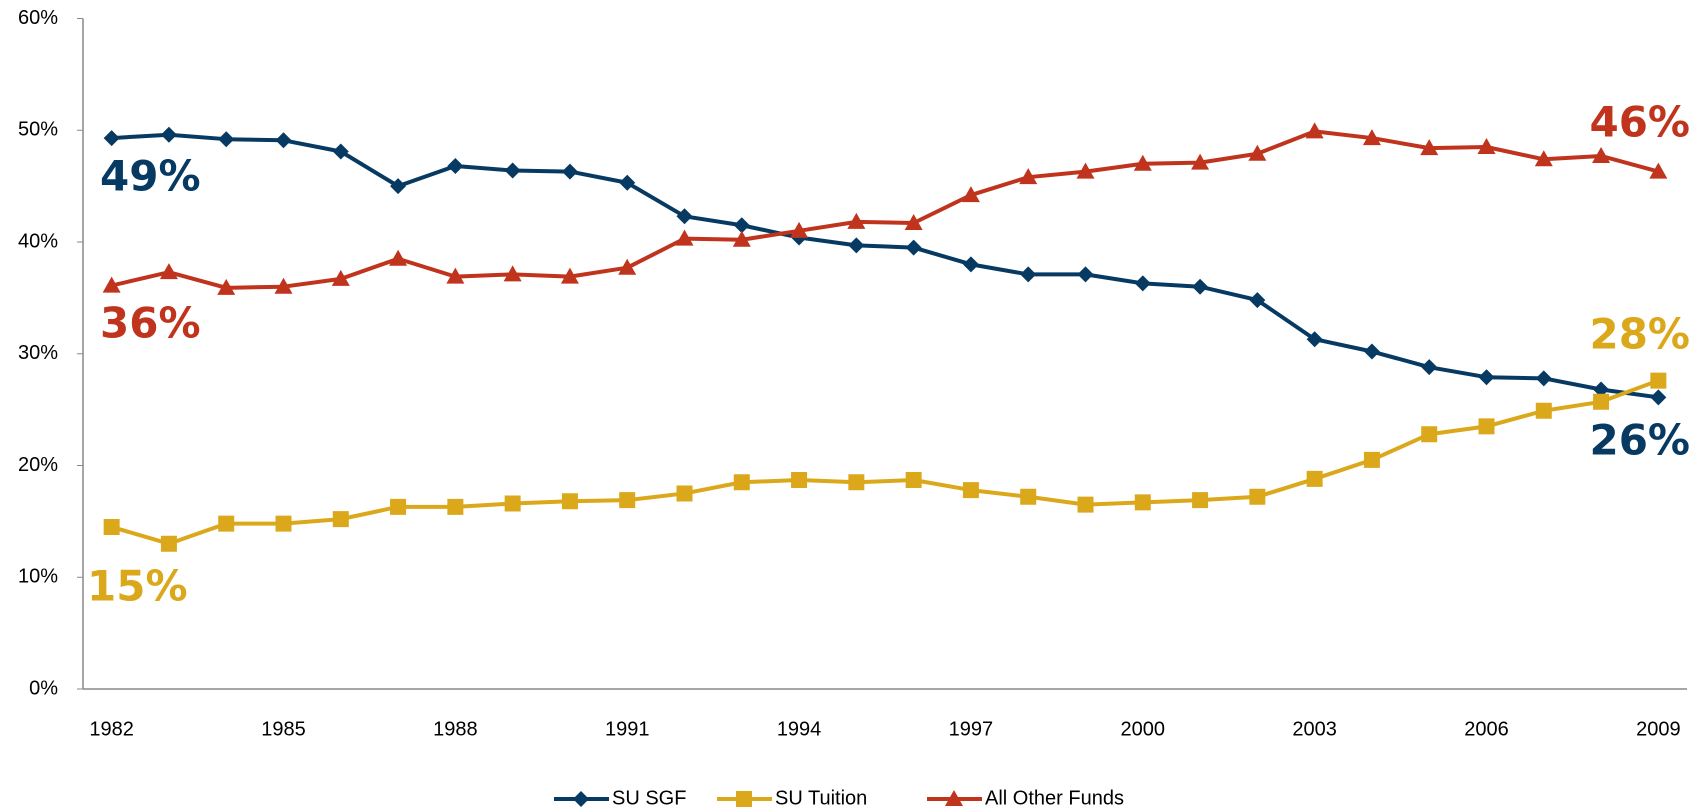  Describe the element at coordinates (38, 18) in the screenshot. I see `y-tick-label: 60%` at that location.